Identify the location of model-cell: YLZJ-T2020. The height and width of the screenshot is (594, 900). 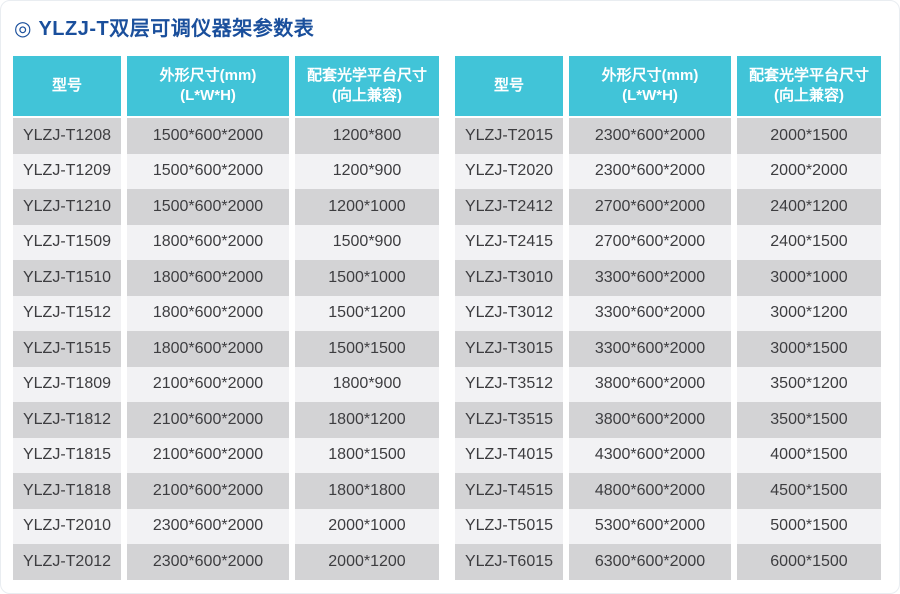
(509, 171).